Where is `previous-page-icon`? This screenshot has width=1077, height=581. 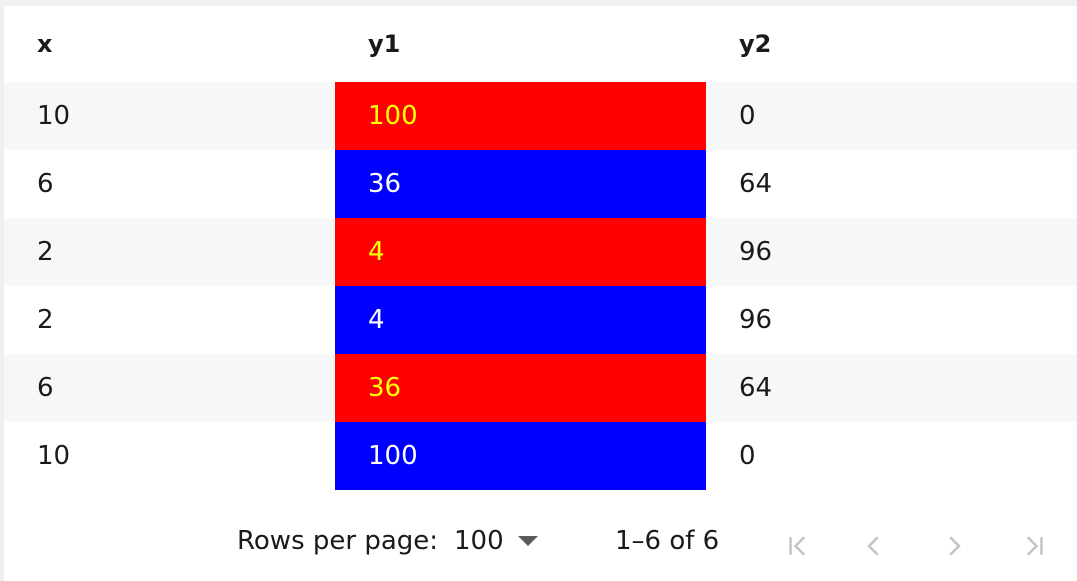 previous-page-icon is located at coordinates (873, 546).